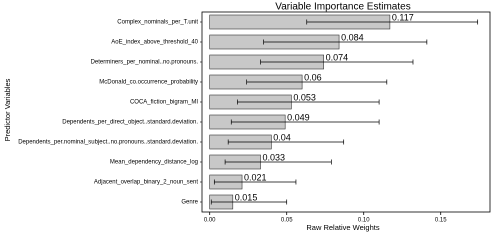 The image size is (500, 240). I want to click on value-label: 0.015, so click(246, 197).